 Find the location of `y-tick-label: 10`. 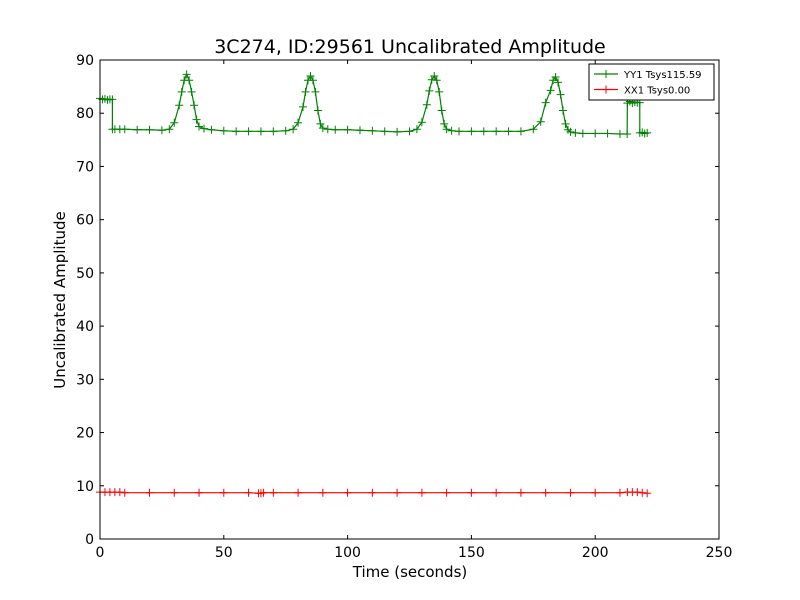

y-tick-label: 10 is located at coordinates (85, 487).